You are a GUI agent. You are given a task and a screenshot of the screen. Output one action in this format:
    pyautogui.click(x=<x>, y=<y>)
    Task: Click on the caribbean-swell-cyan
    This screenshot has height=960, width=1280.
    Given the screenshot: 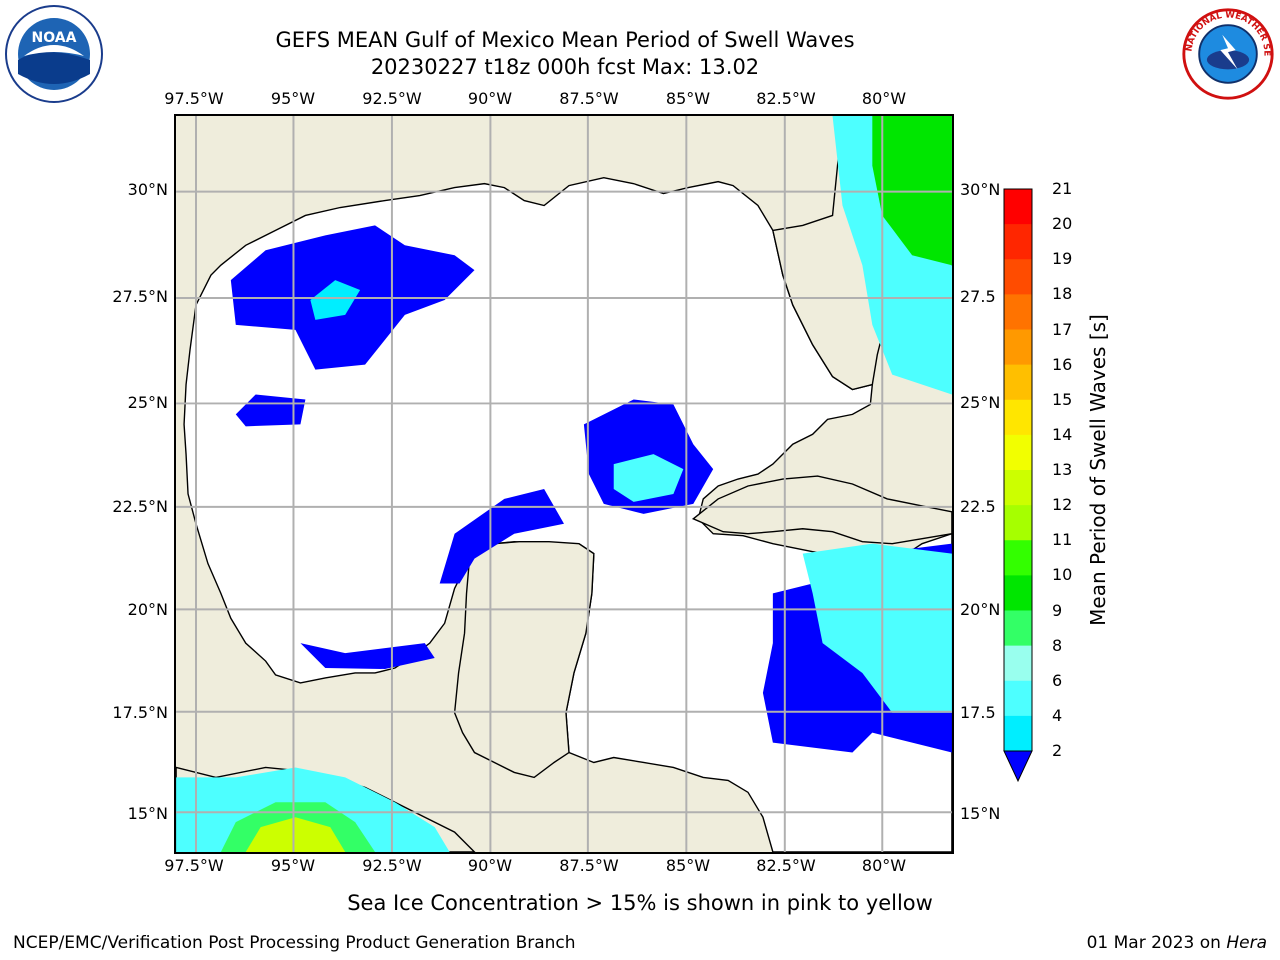 What is the action you would take?
    pyautogui.click(x=877, y=628)
    